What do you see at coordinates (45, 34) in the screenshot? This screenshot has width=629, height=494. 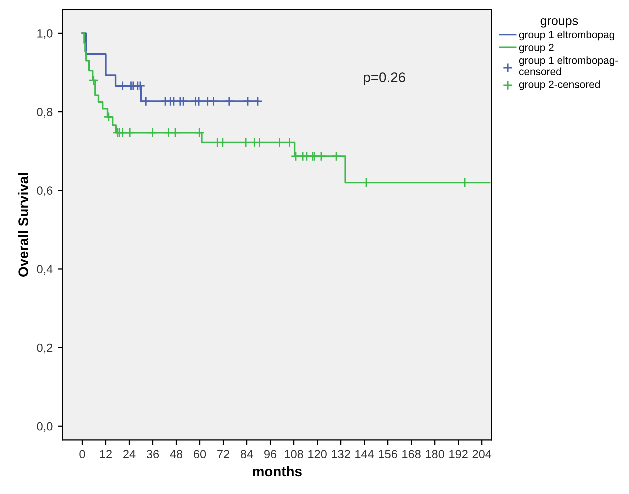 I see `y-tick-label: 1,0` at bounding box center [45, 34].